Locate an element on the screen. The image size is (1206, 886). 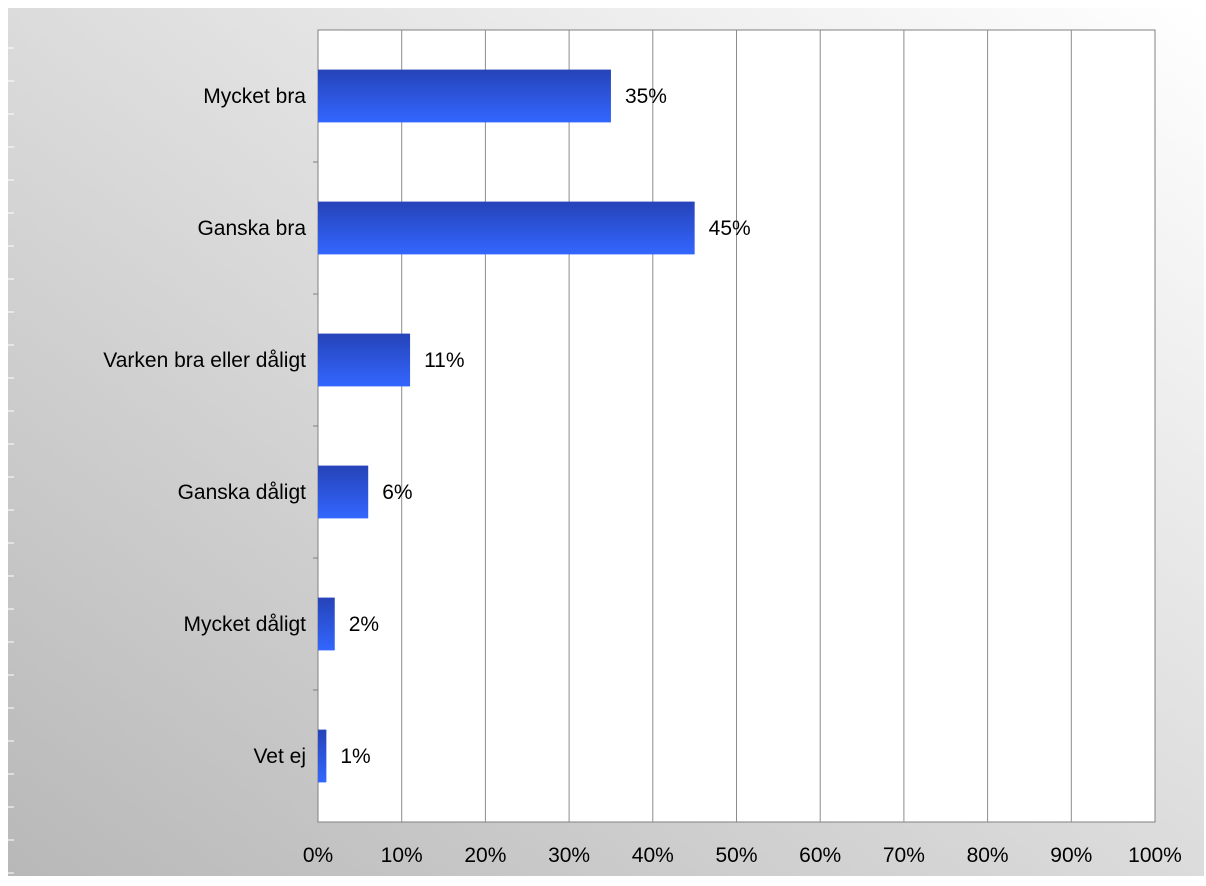
x-tick-label: 80% is located at coordinates (988, 855).